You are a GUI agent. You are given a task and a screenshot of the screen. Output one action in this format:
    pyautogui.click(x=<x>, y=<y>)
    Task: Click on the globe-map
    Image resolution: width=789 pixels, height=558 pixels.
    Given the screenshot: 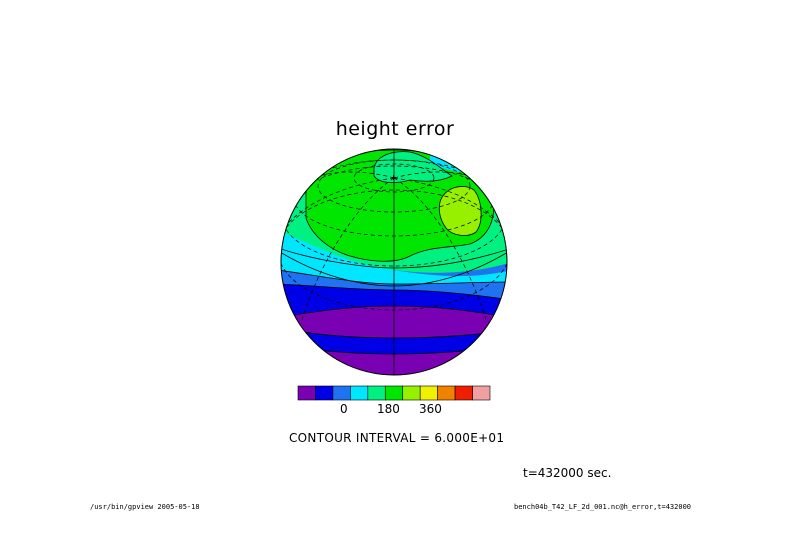 What is the action you would take?
    pyautogui.click(x=394, y=262)
    